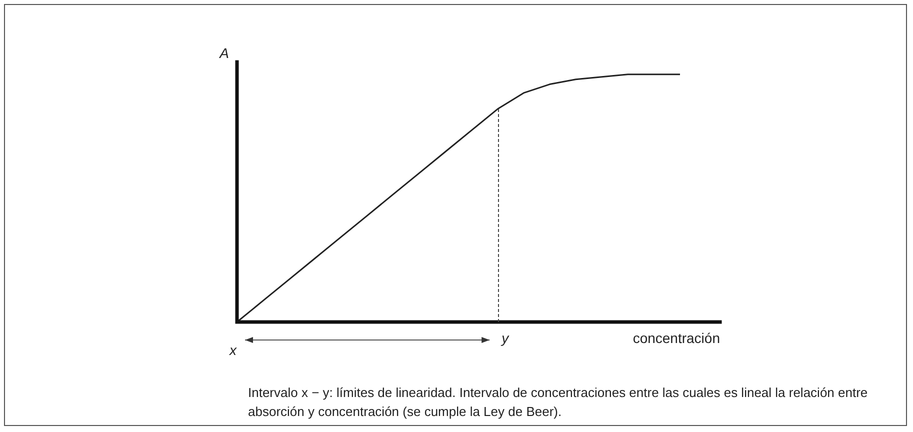 The image size is (913, 432). Describe the element at coordinates (223, 52) in the screenshot. I see `y-axis-title: A` at that location.